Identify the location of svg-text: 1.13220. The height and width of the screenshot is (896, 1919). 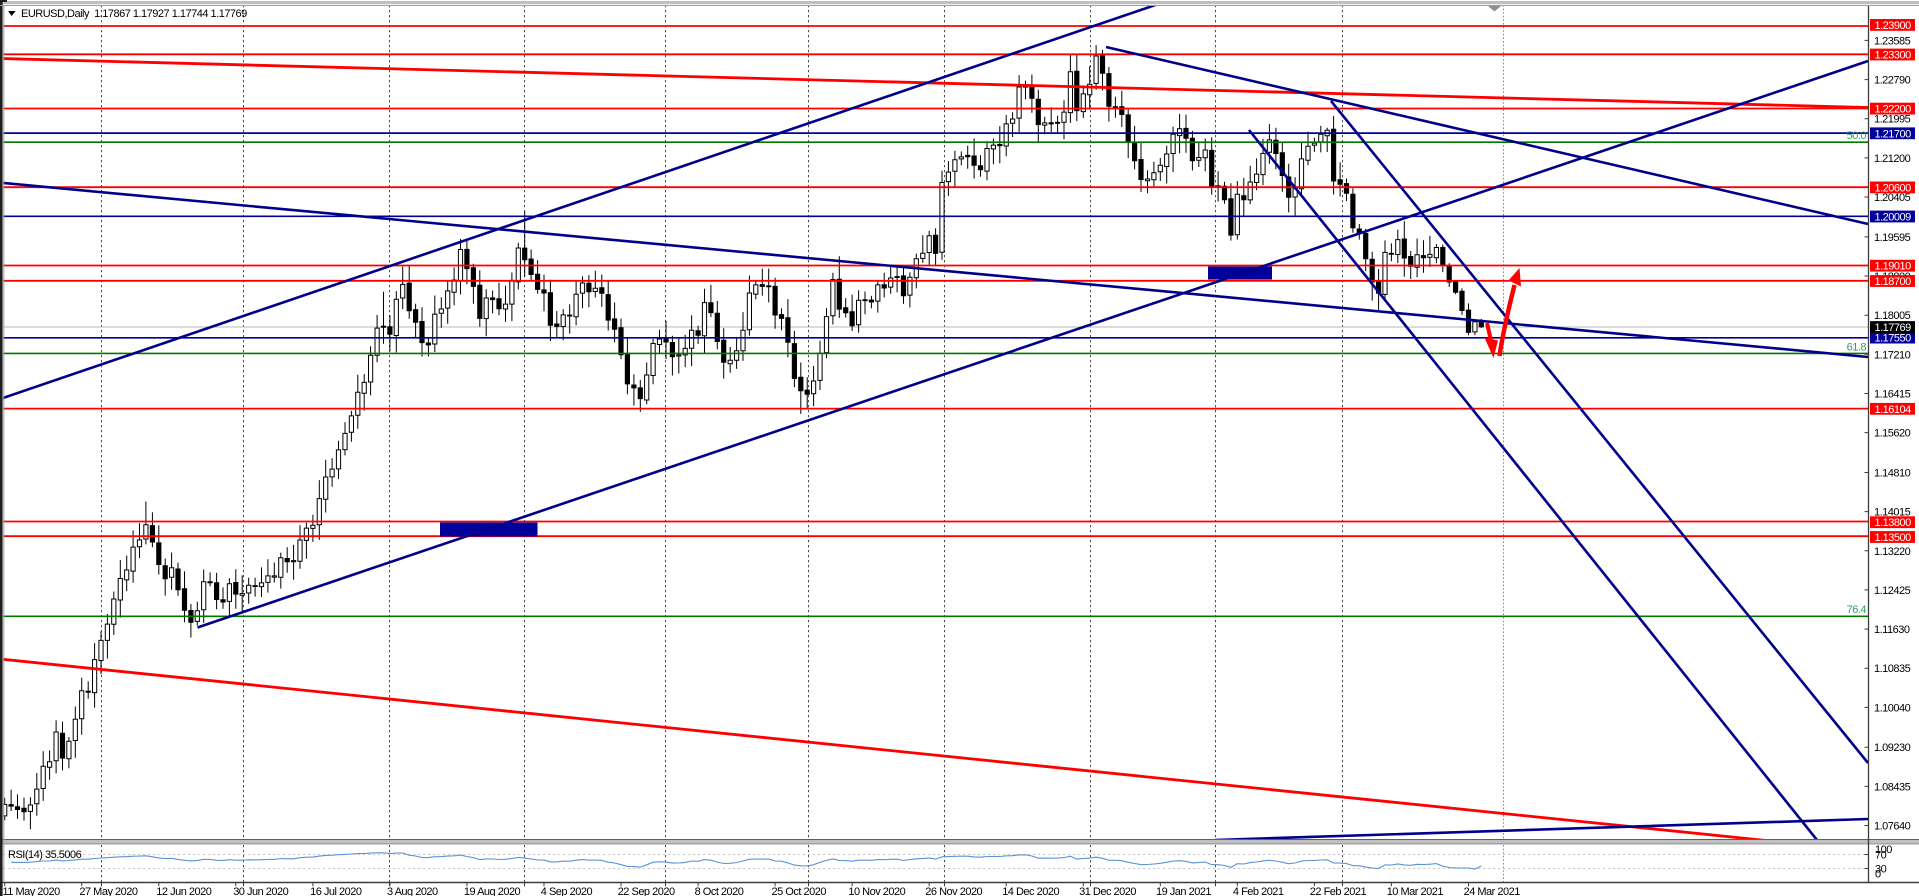
(1892, 552).